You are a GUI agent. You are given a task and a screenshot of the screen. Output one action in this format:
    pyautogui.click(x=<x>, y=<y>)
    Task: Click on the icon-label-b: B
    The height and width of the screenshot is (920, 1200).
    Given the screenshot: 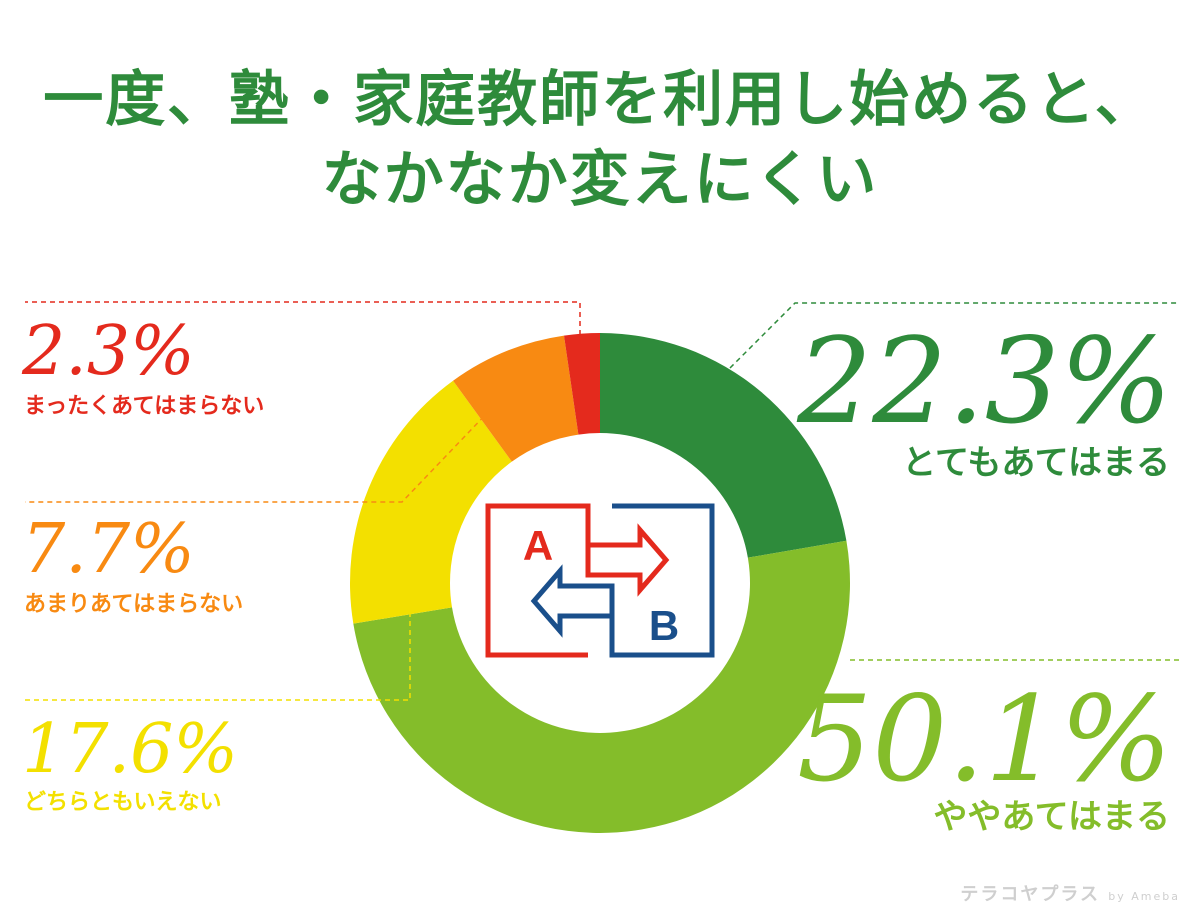 What is the action you would take?
    pyautogui.click(x=664, y=625)
    